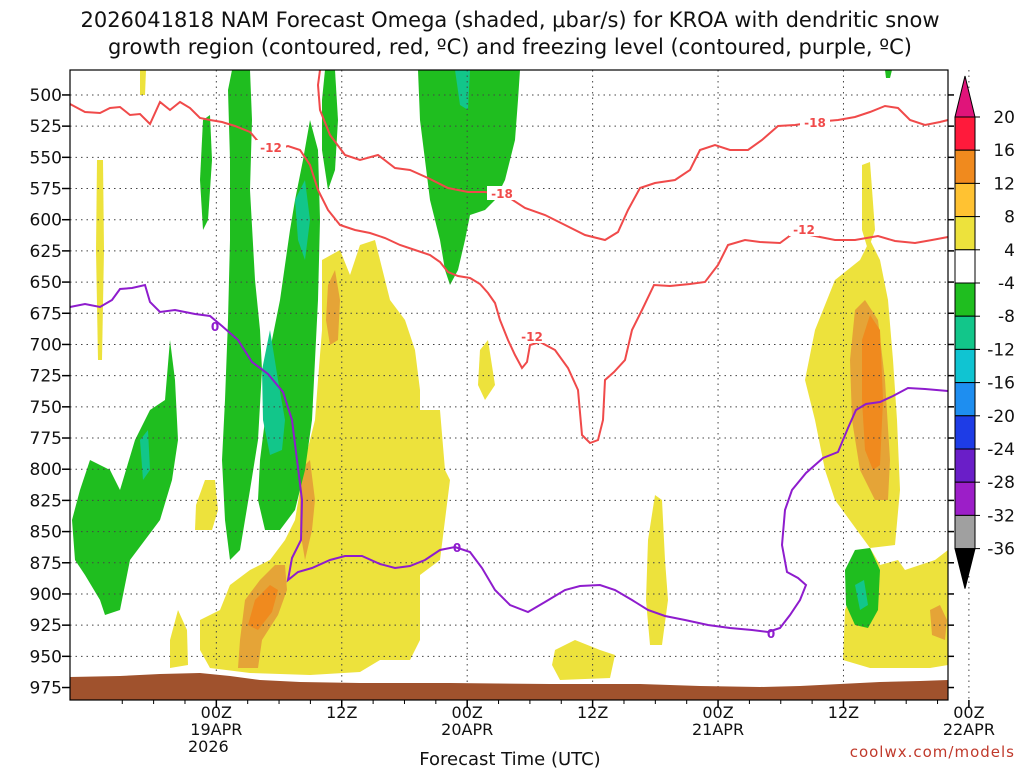 The width and height of the screenshot is (1024, 768). What do you see at coordinates (46, 533) in the screenshot?
I see `y-tick-label: 850` at bounding box center [46, 533].